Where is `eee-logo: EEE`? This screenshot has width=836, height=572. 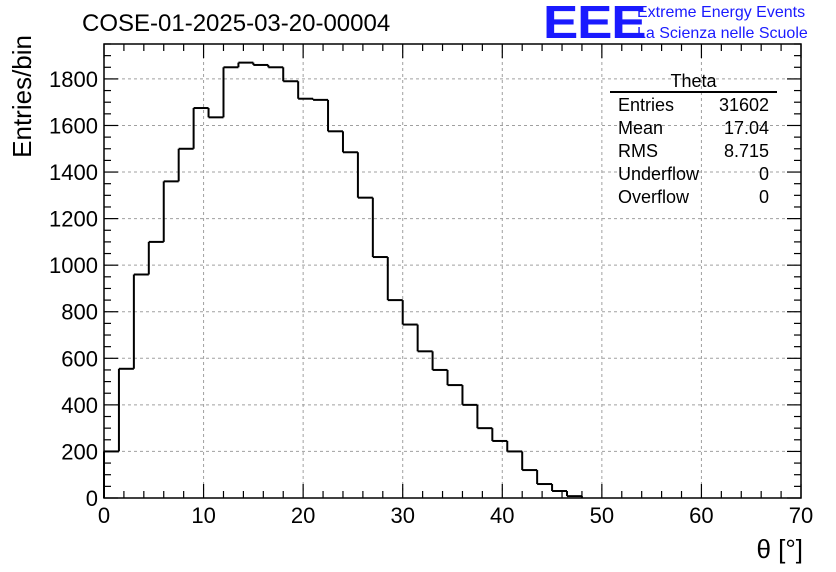
eee-logo: EEE is located at coordinates (595, 24).